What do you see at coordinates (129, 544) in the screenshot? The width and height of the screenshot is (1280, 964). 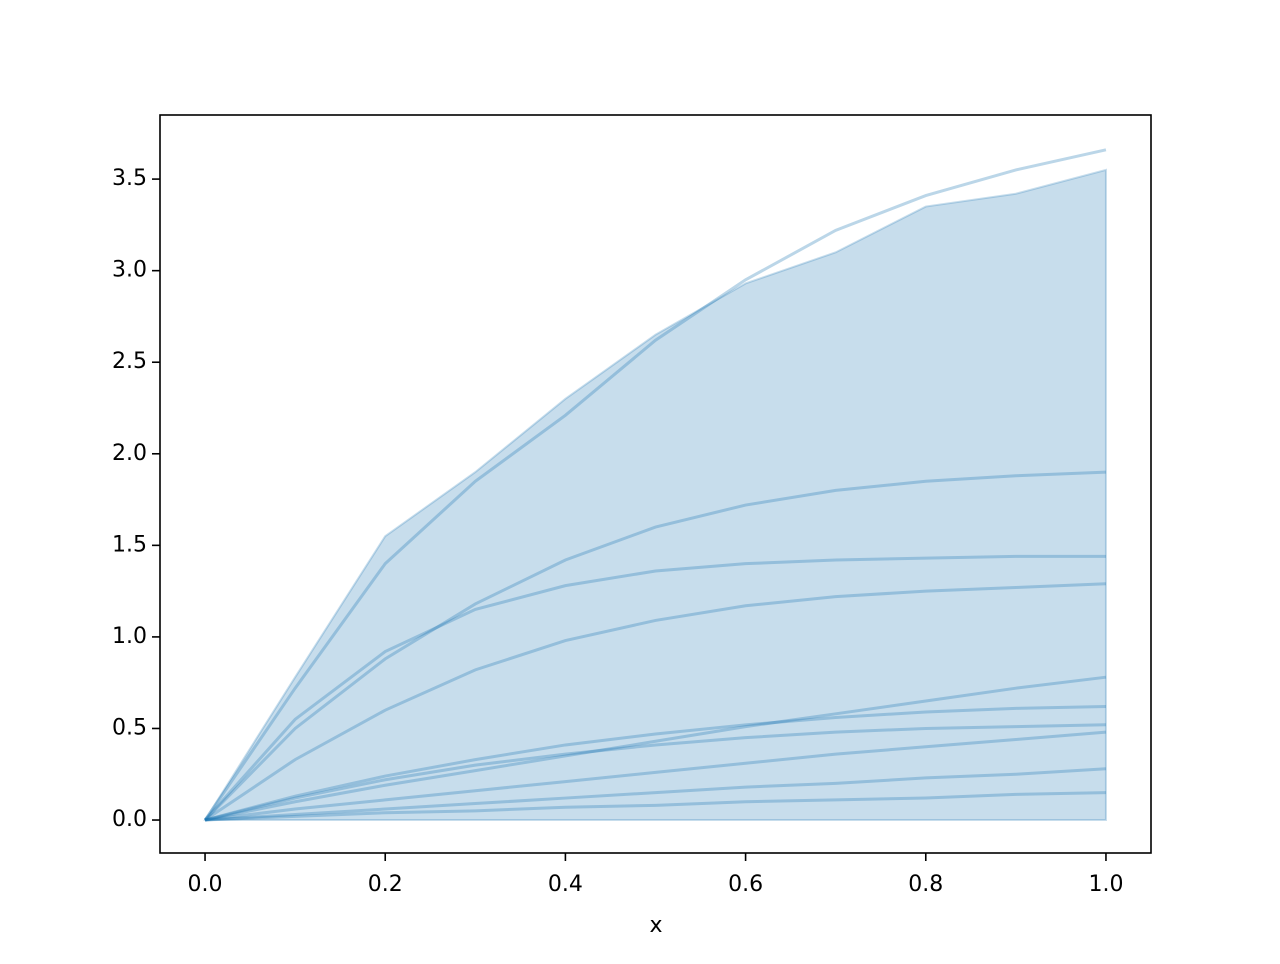 I see `y-tick-label: 1.5` at bounding box center [129, 544].